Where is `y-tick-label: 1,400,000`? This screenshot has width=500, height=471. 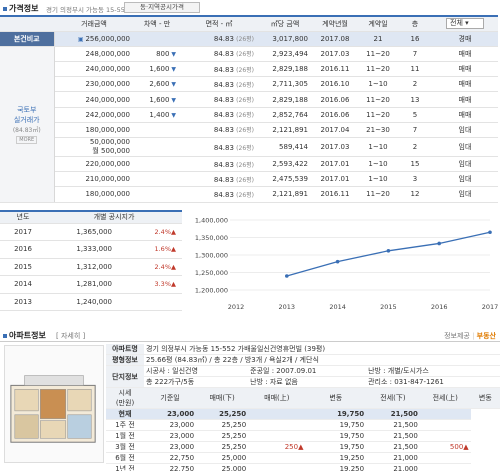
y-tick-label: 1,400,000 is located at coordinates (211, 221).